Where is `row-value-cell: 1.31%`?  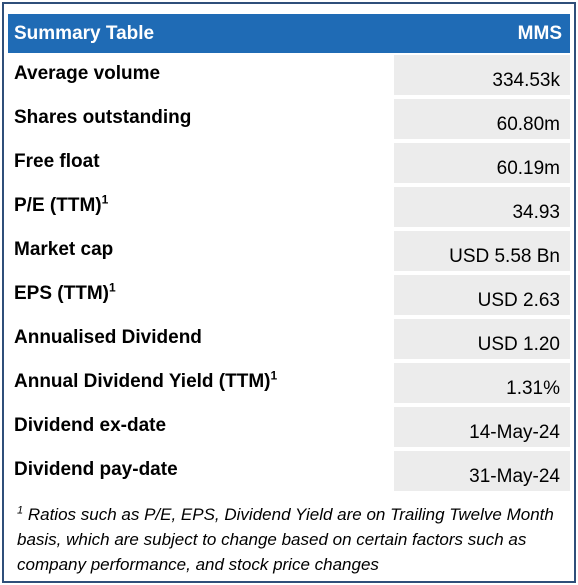
row-value-cell: 1.31% is located at coordinates (482, 383).